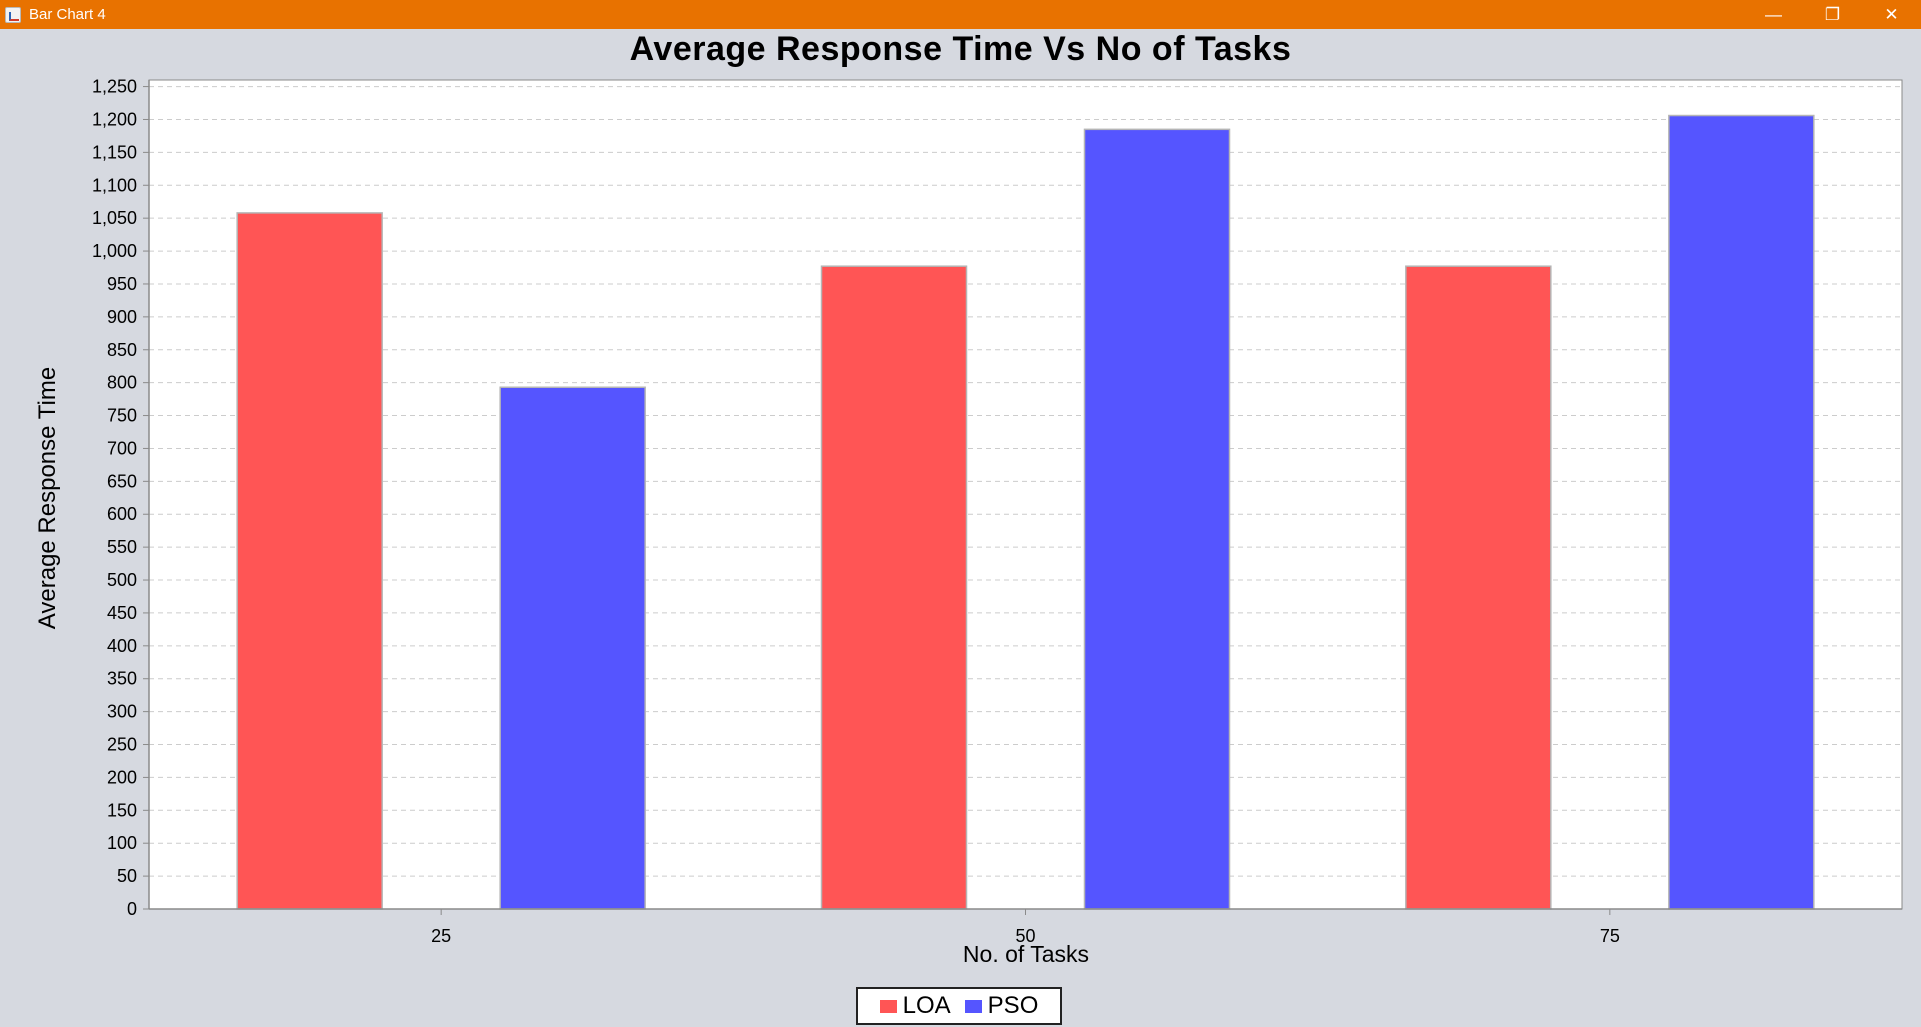 The width and height of the screenshot is (1921, 1027). Describe the element at coordinates (441, 936) in the screenshot. I see `x-tick-label: 25` at that location.